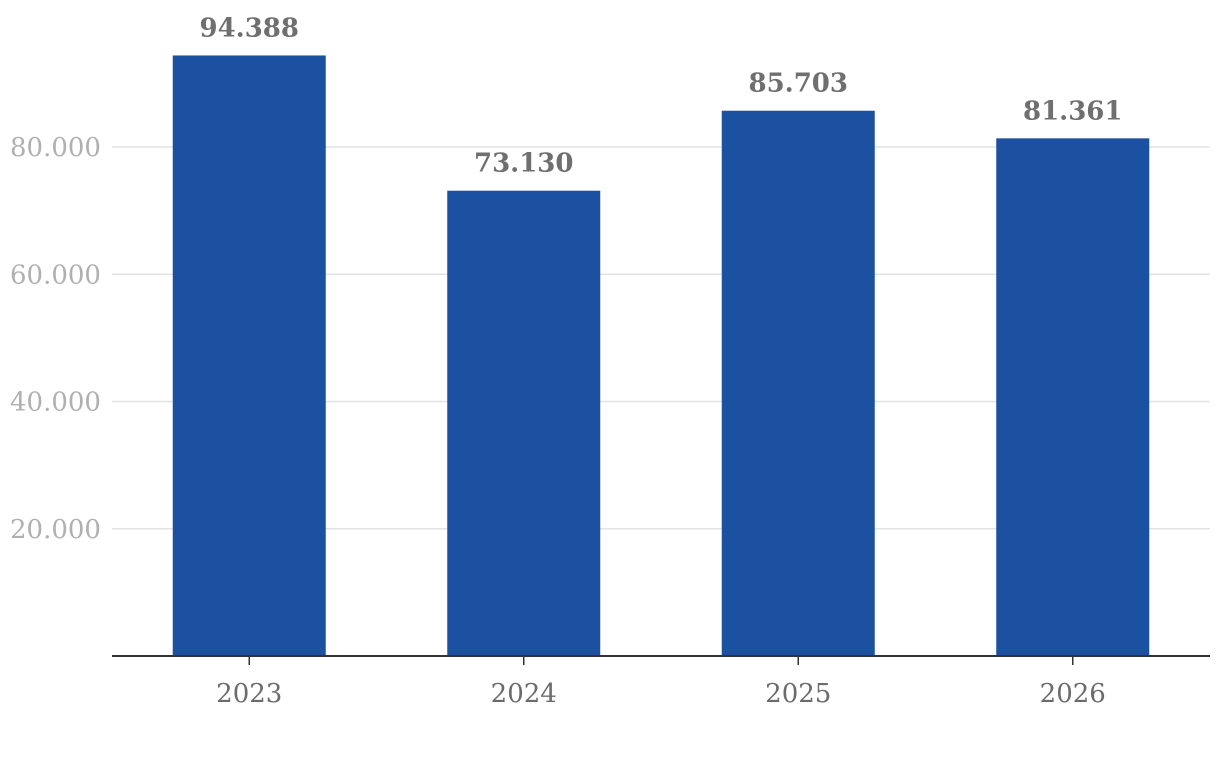 The width and height of the screenshot is (1220, 770). What do you see at coordinates (798, 383) in the screenshot?
I see `bar-2025` at bounding box center [798, 383].